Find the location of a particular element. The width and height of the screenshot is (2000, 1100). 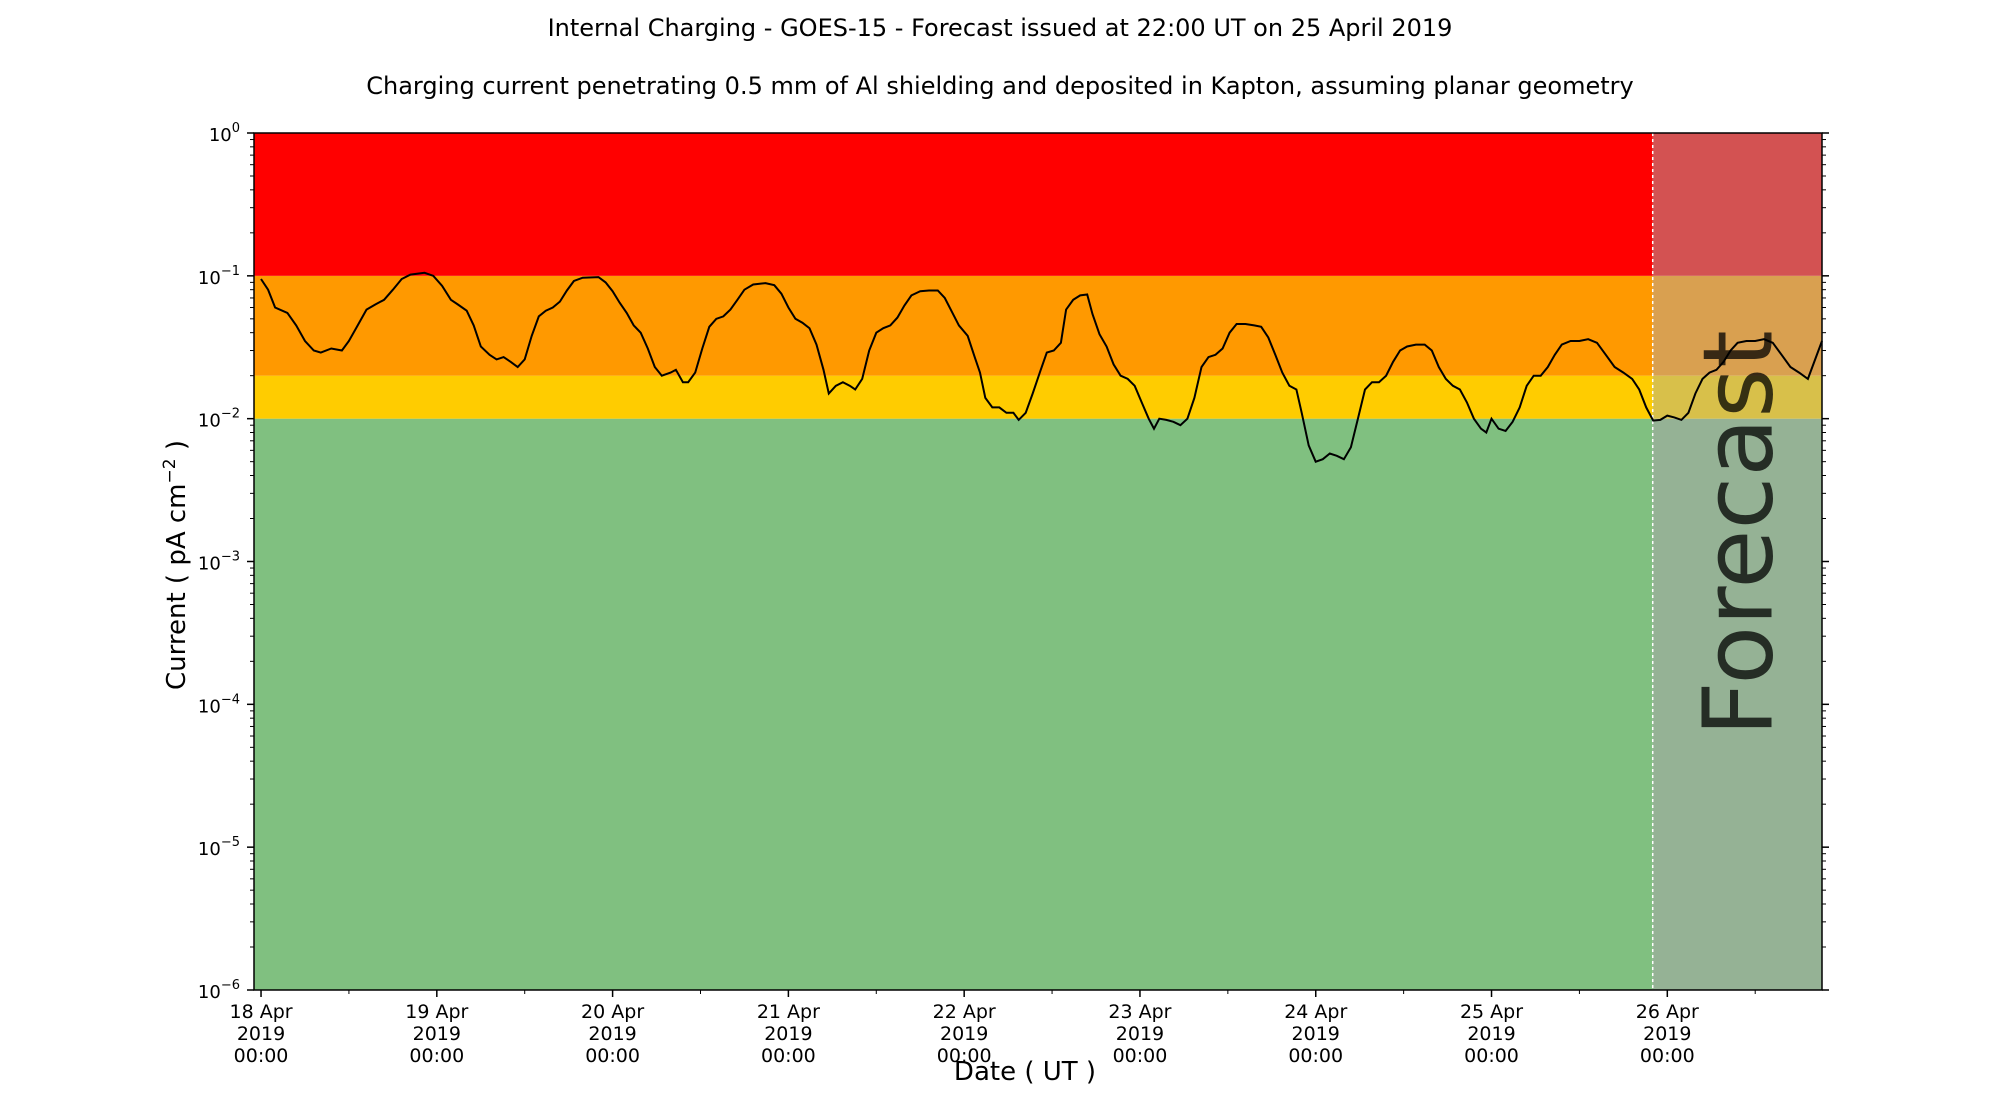

forecast-label: Forecast is located at coordinates (1738, 533).